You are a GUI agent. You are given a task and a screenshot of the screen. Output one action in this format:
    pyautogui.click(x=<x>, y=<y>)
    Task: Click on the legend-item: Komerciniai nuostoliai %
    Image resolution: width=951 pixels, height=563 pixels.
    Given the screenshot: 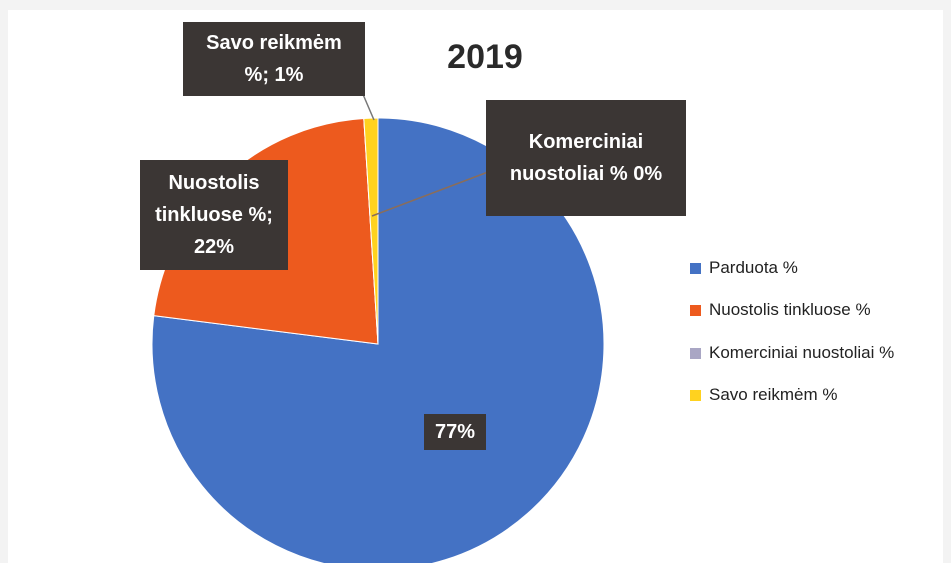 What is the action you would take?
    pyautogui.click(x=792, y=353)
    